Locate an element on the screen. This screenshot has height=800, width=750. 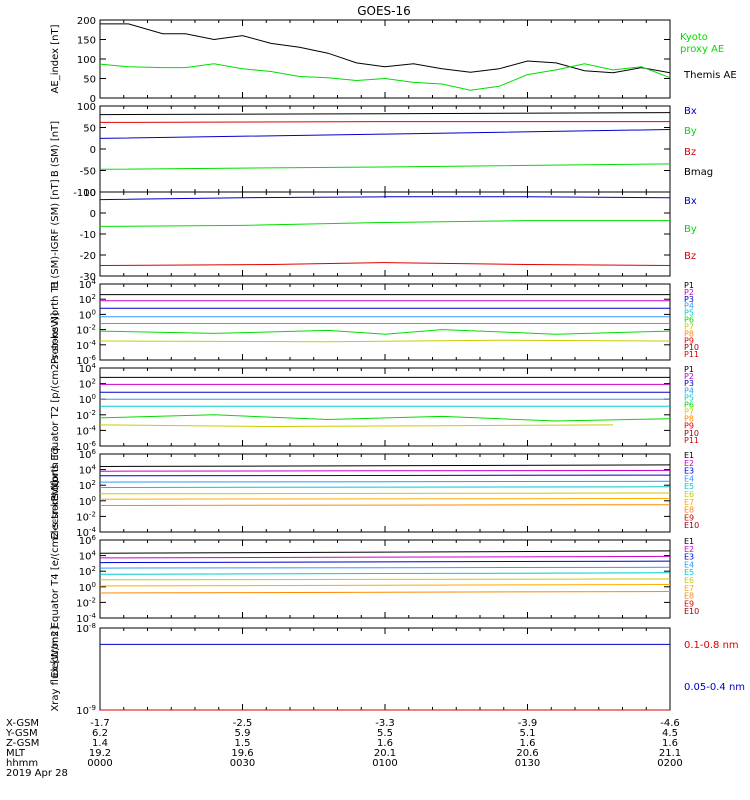
y-tick-label: -50 is located at coordinates (88, 172).